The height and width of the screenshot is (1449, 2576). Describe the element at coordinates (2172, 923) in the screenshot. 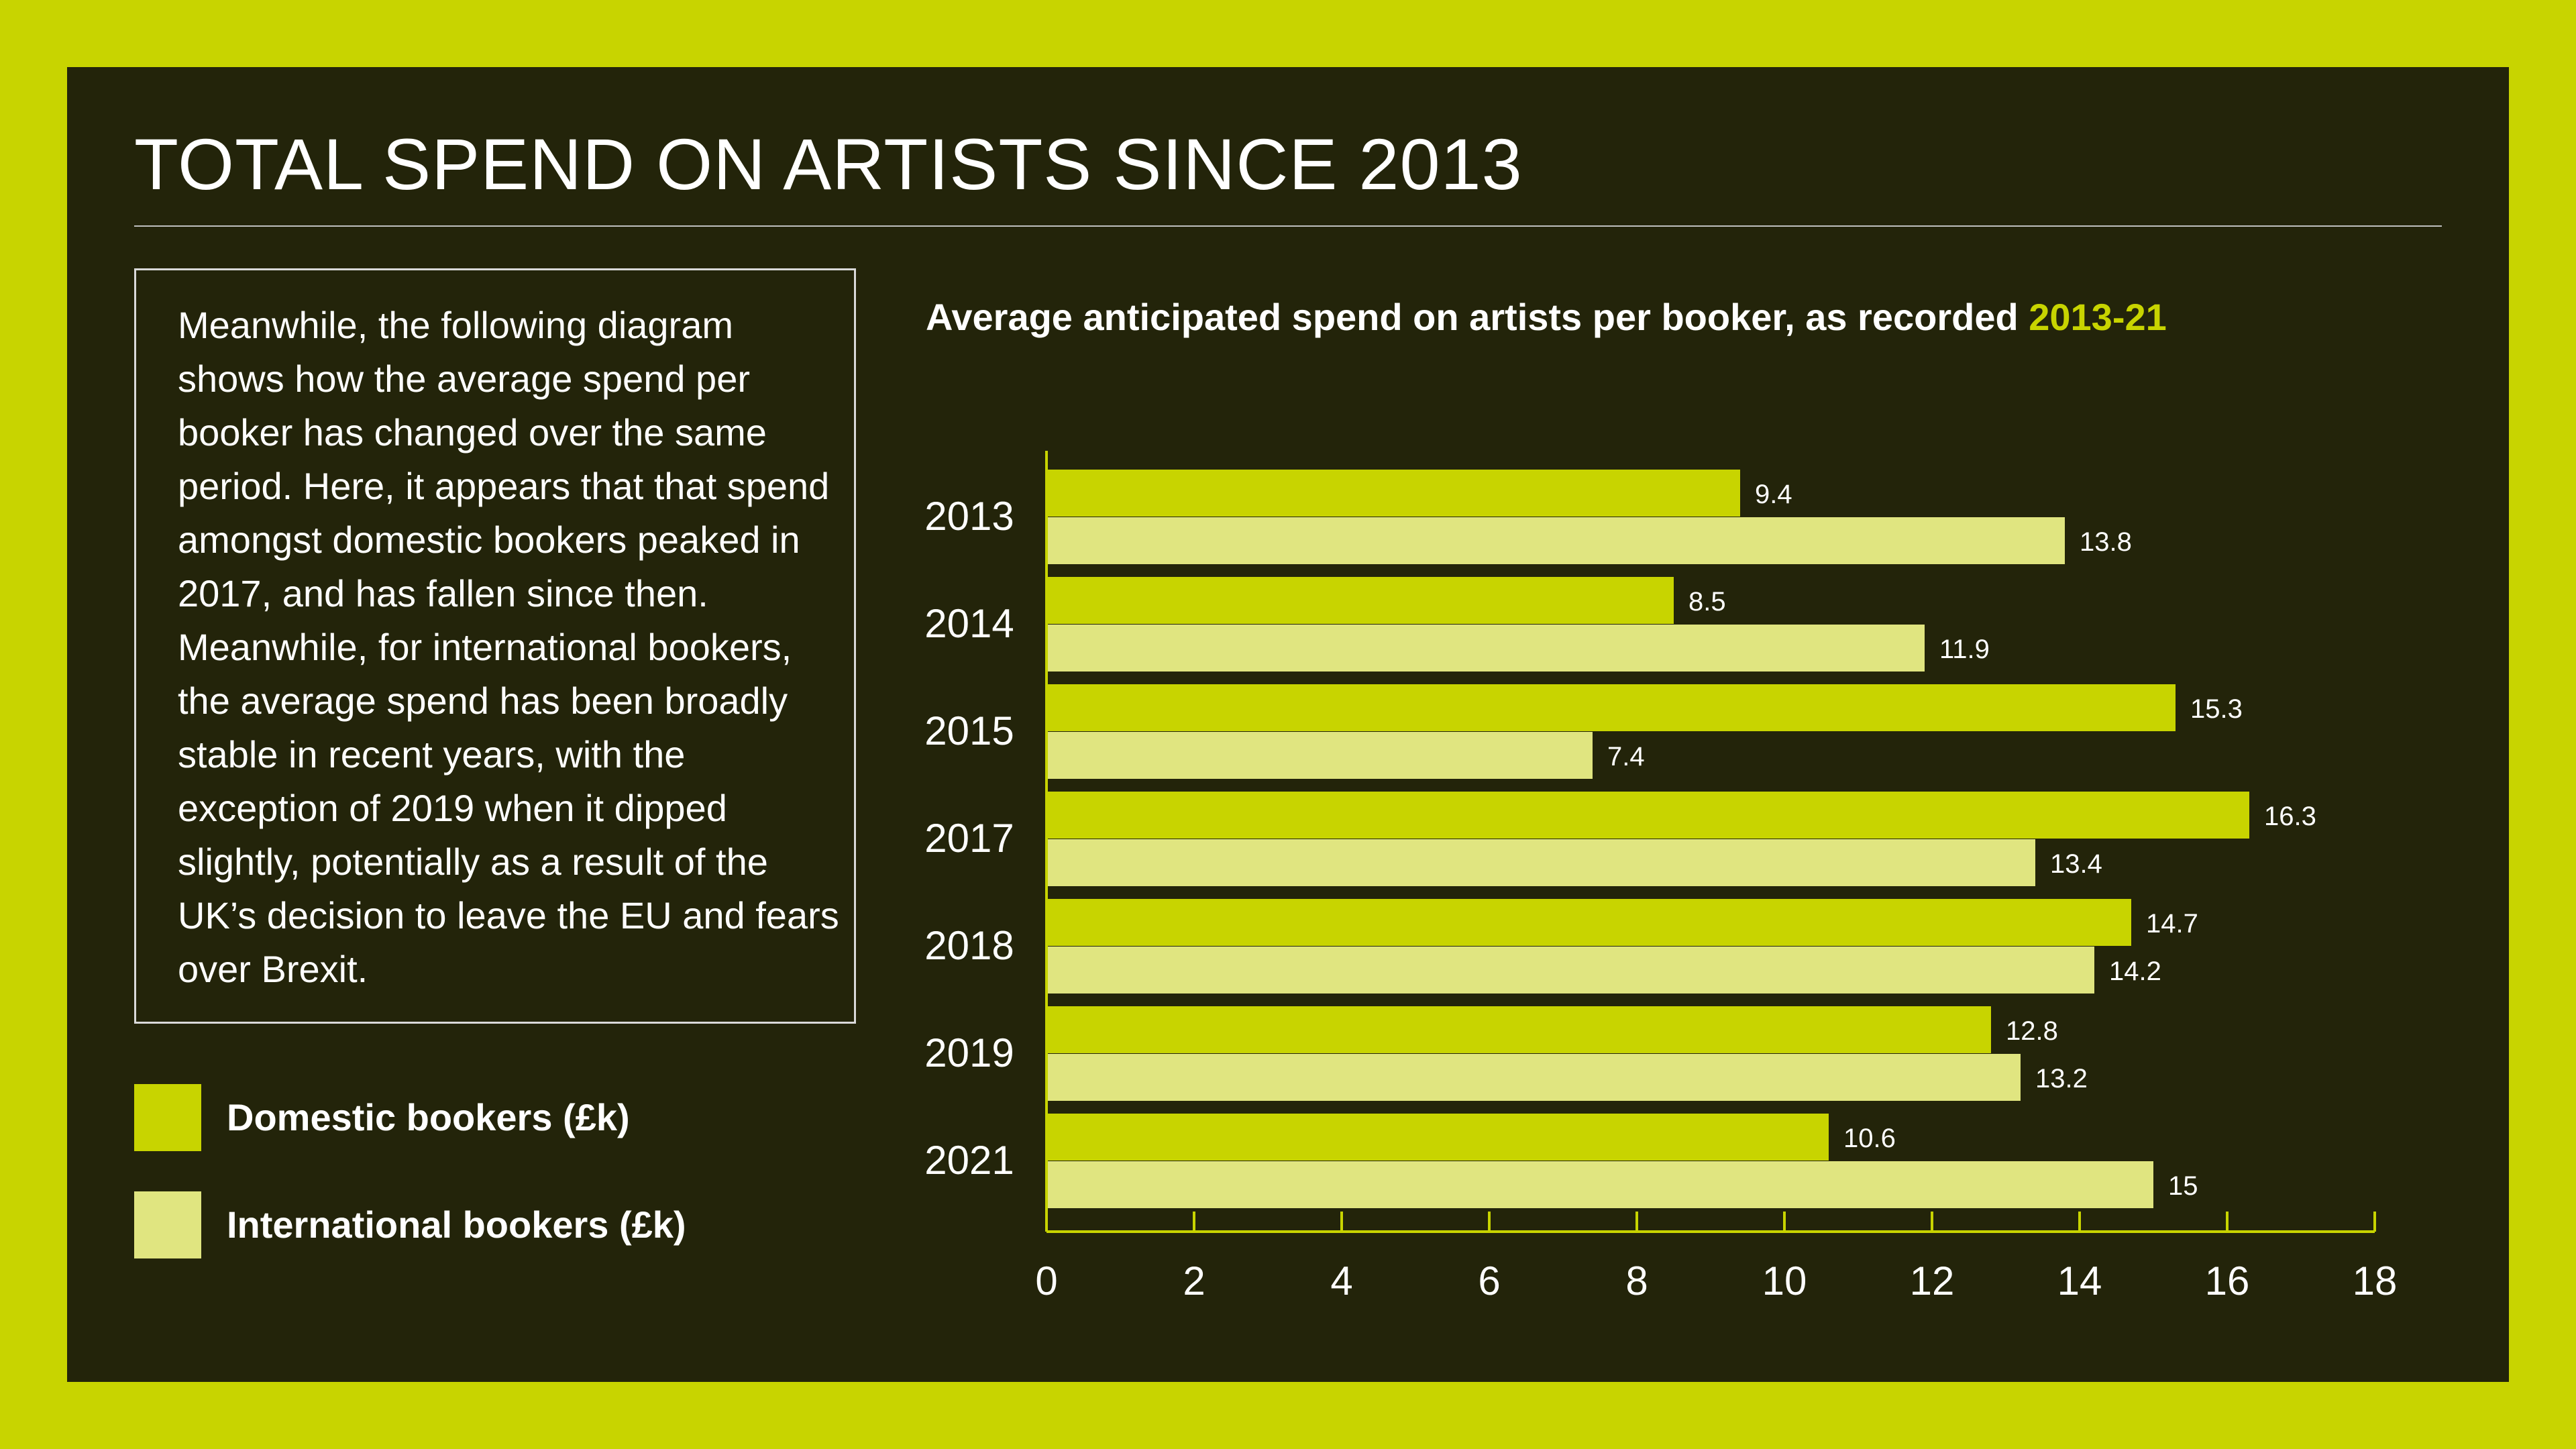

I see `data-label-domestic-2018: 14.7` at that location.